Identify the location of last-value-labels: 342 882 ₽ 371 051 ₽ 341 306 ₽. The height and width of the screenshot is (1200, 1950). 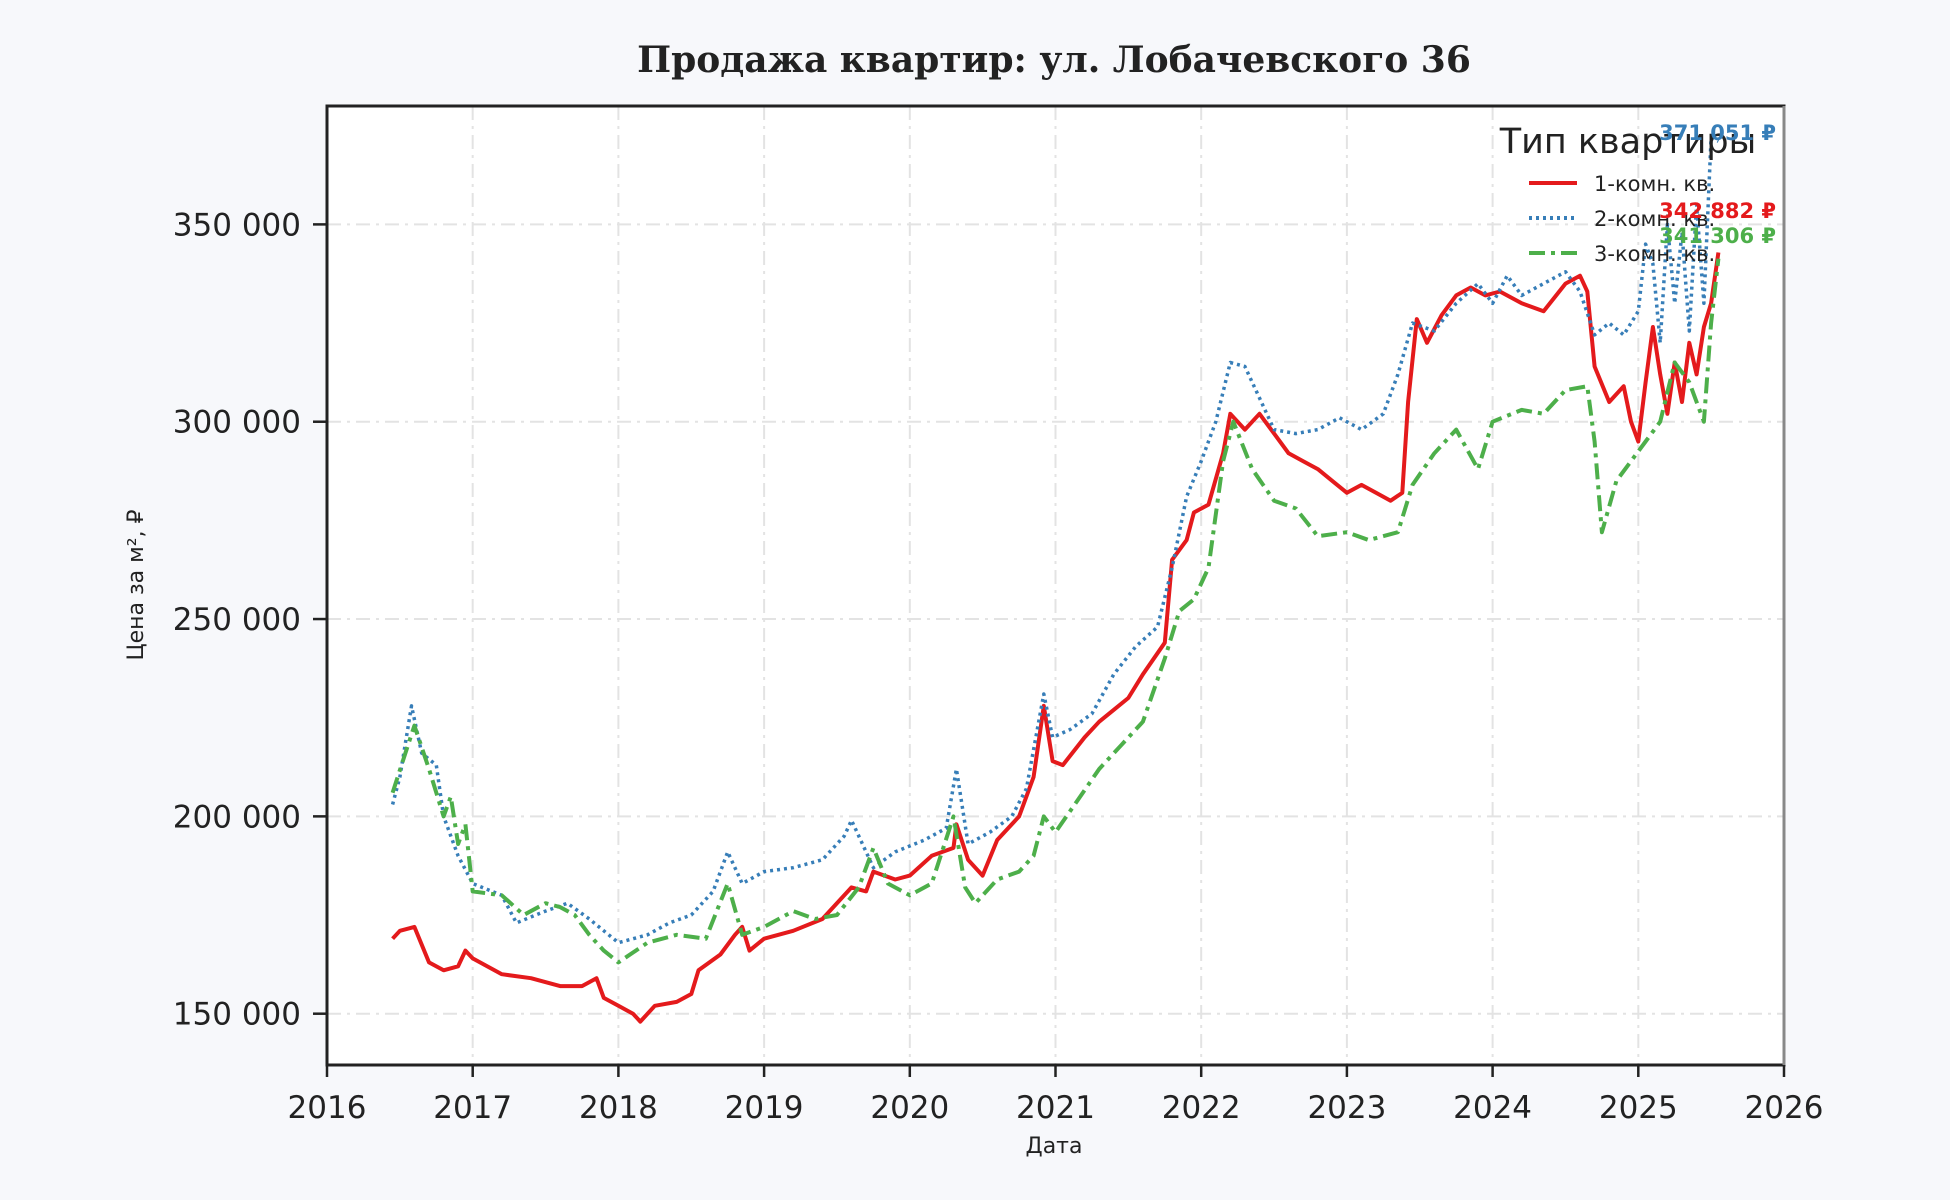
(1717, 184).